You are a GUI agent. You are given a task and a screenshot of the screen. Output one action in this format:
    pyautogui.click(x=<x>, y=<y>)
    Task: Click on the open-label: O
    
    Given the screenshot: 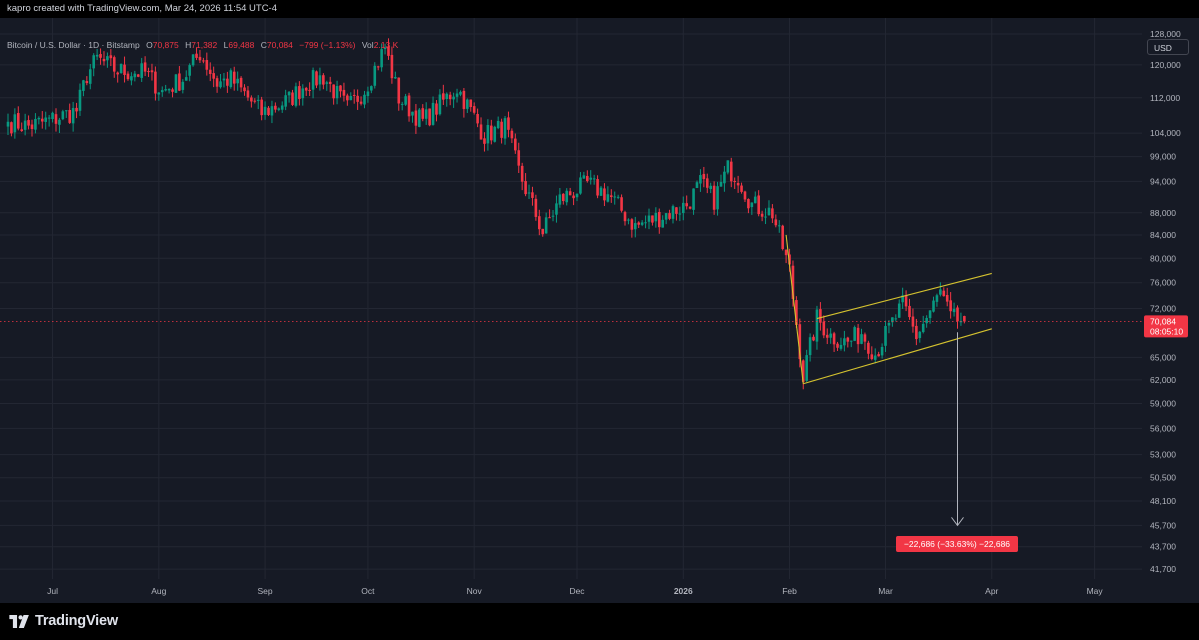 What is the action you would take?
    pyautogui.click(x=149, y=45)
    